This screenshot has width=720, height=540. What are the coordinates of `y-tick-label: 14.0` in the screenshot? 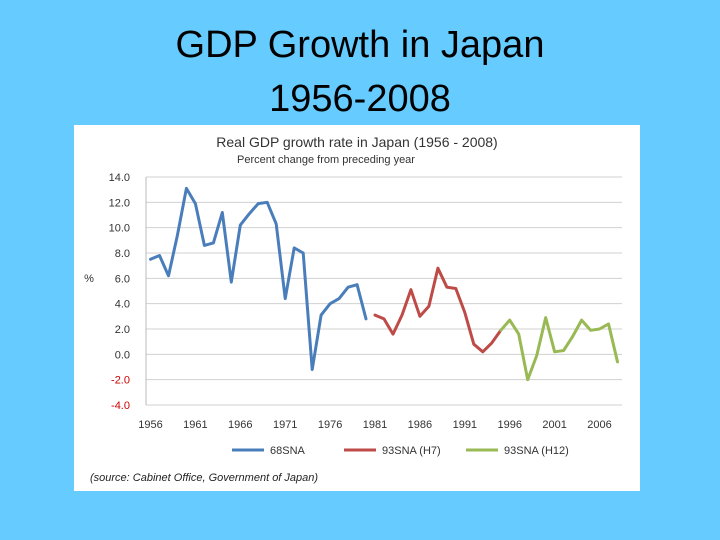 It's located at (119, 178).